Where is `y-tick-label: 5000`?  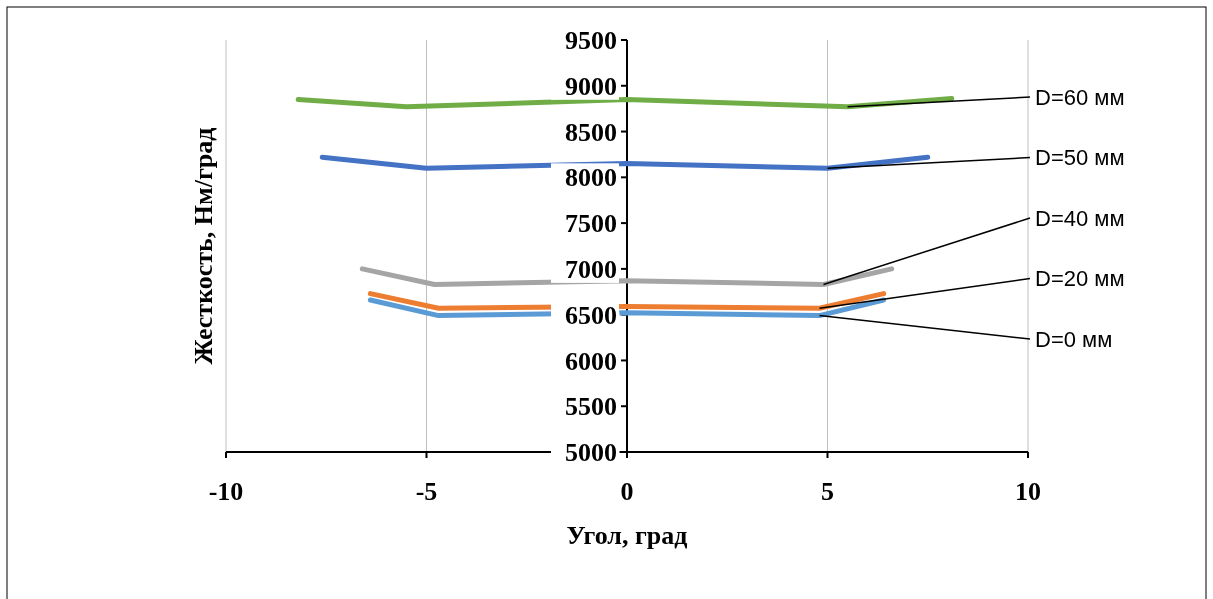 y-tick-label: 5000 is located at coordinates (591, 453).